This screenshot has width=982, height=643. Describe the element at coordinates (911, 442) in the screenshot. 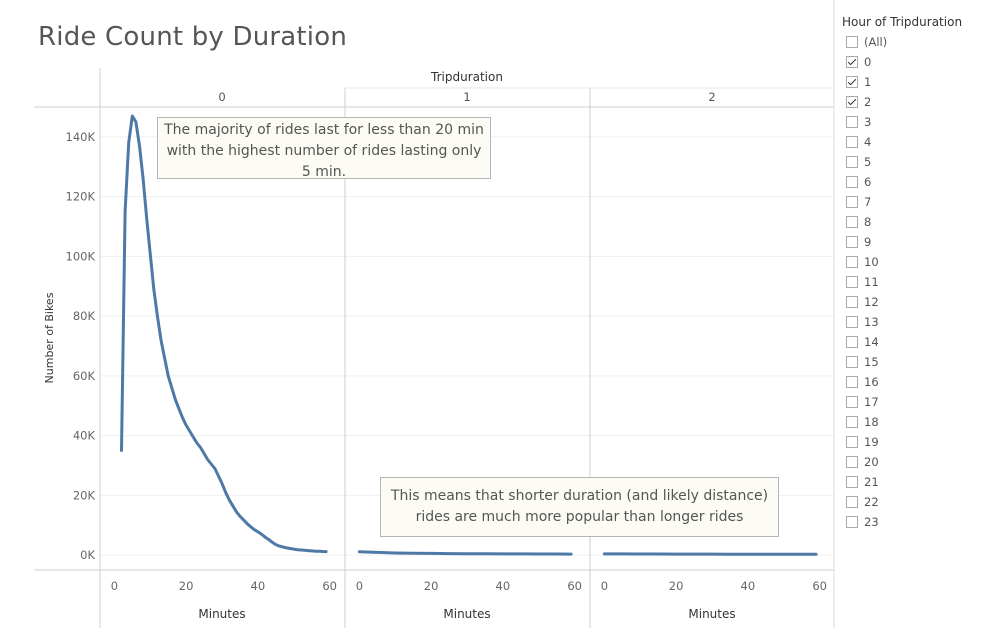

I see `filter-option-19: 19` at that location.